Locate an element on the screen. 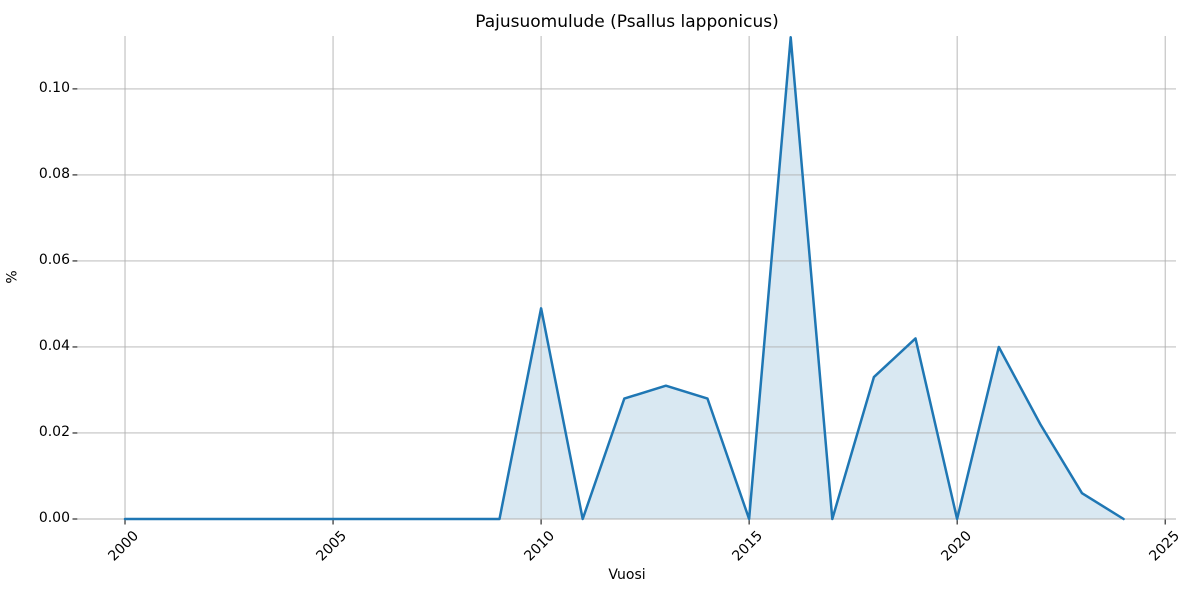 Image resolution: width=1200 pixels, height=600 pixels. y-axis-label: % is located at coordinates (12, 277).